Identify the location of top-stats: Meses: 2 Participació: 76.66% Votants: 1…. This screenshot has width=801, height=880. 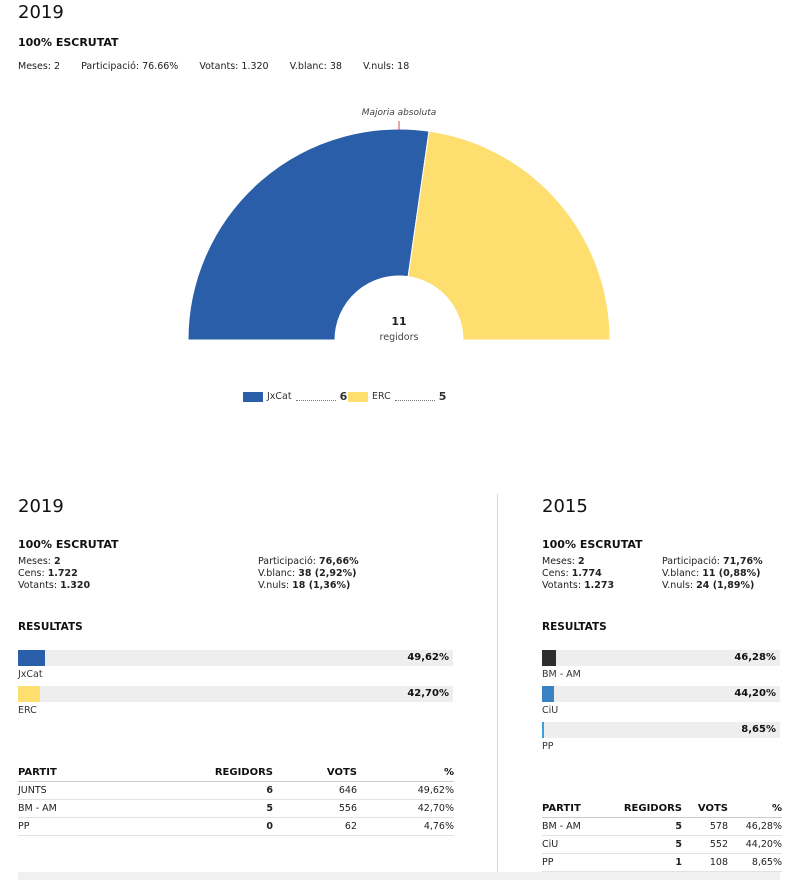
(222, 66).